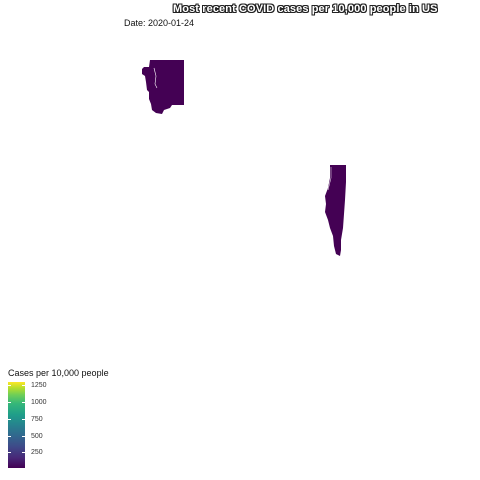  Describe the element at coordinates (155, 78) in the screenshot. I see `state-washington-outline` at that location.